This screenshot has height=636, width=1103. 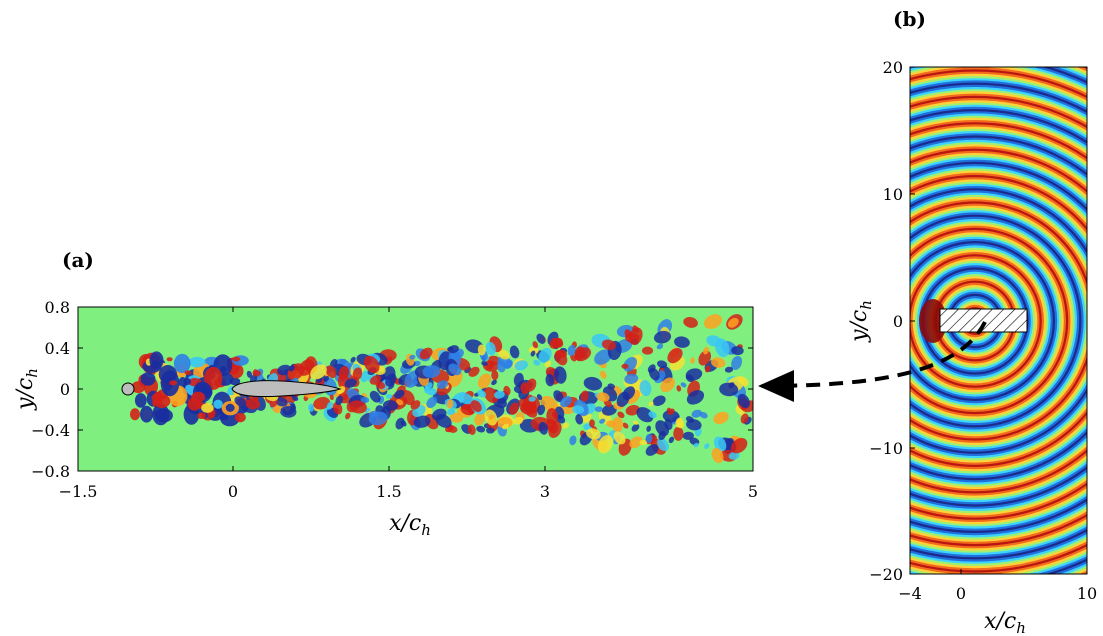 What do you see at coordinates (128, 389) in the screenshot?
I see `cylinder` at bounding box center [128, 389].